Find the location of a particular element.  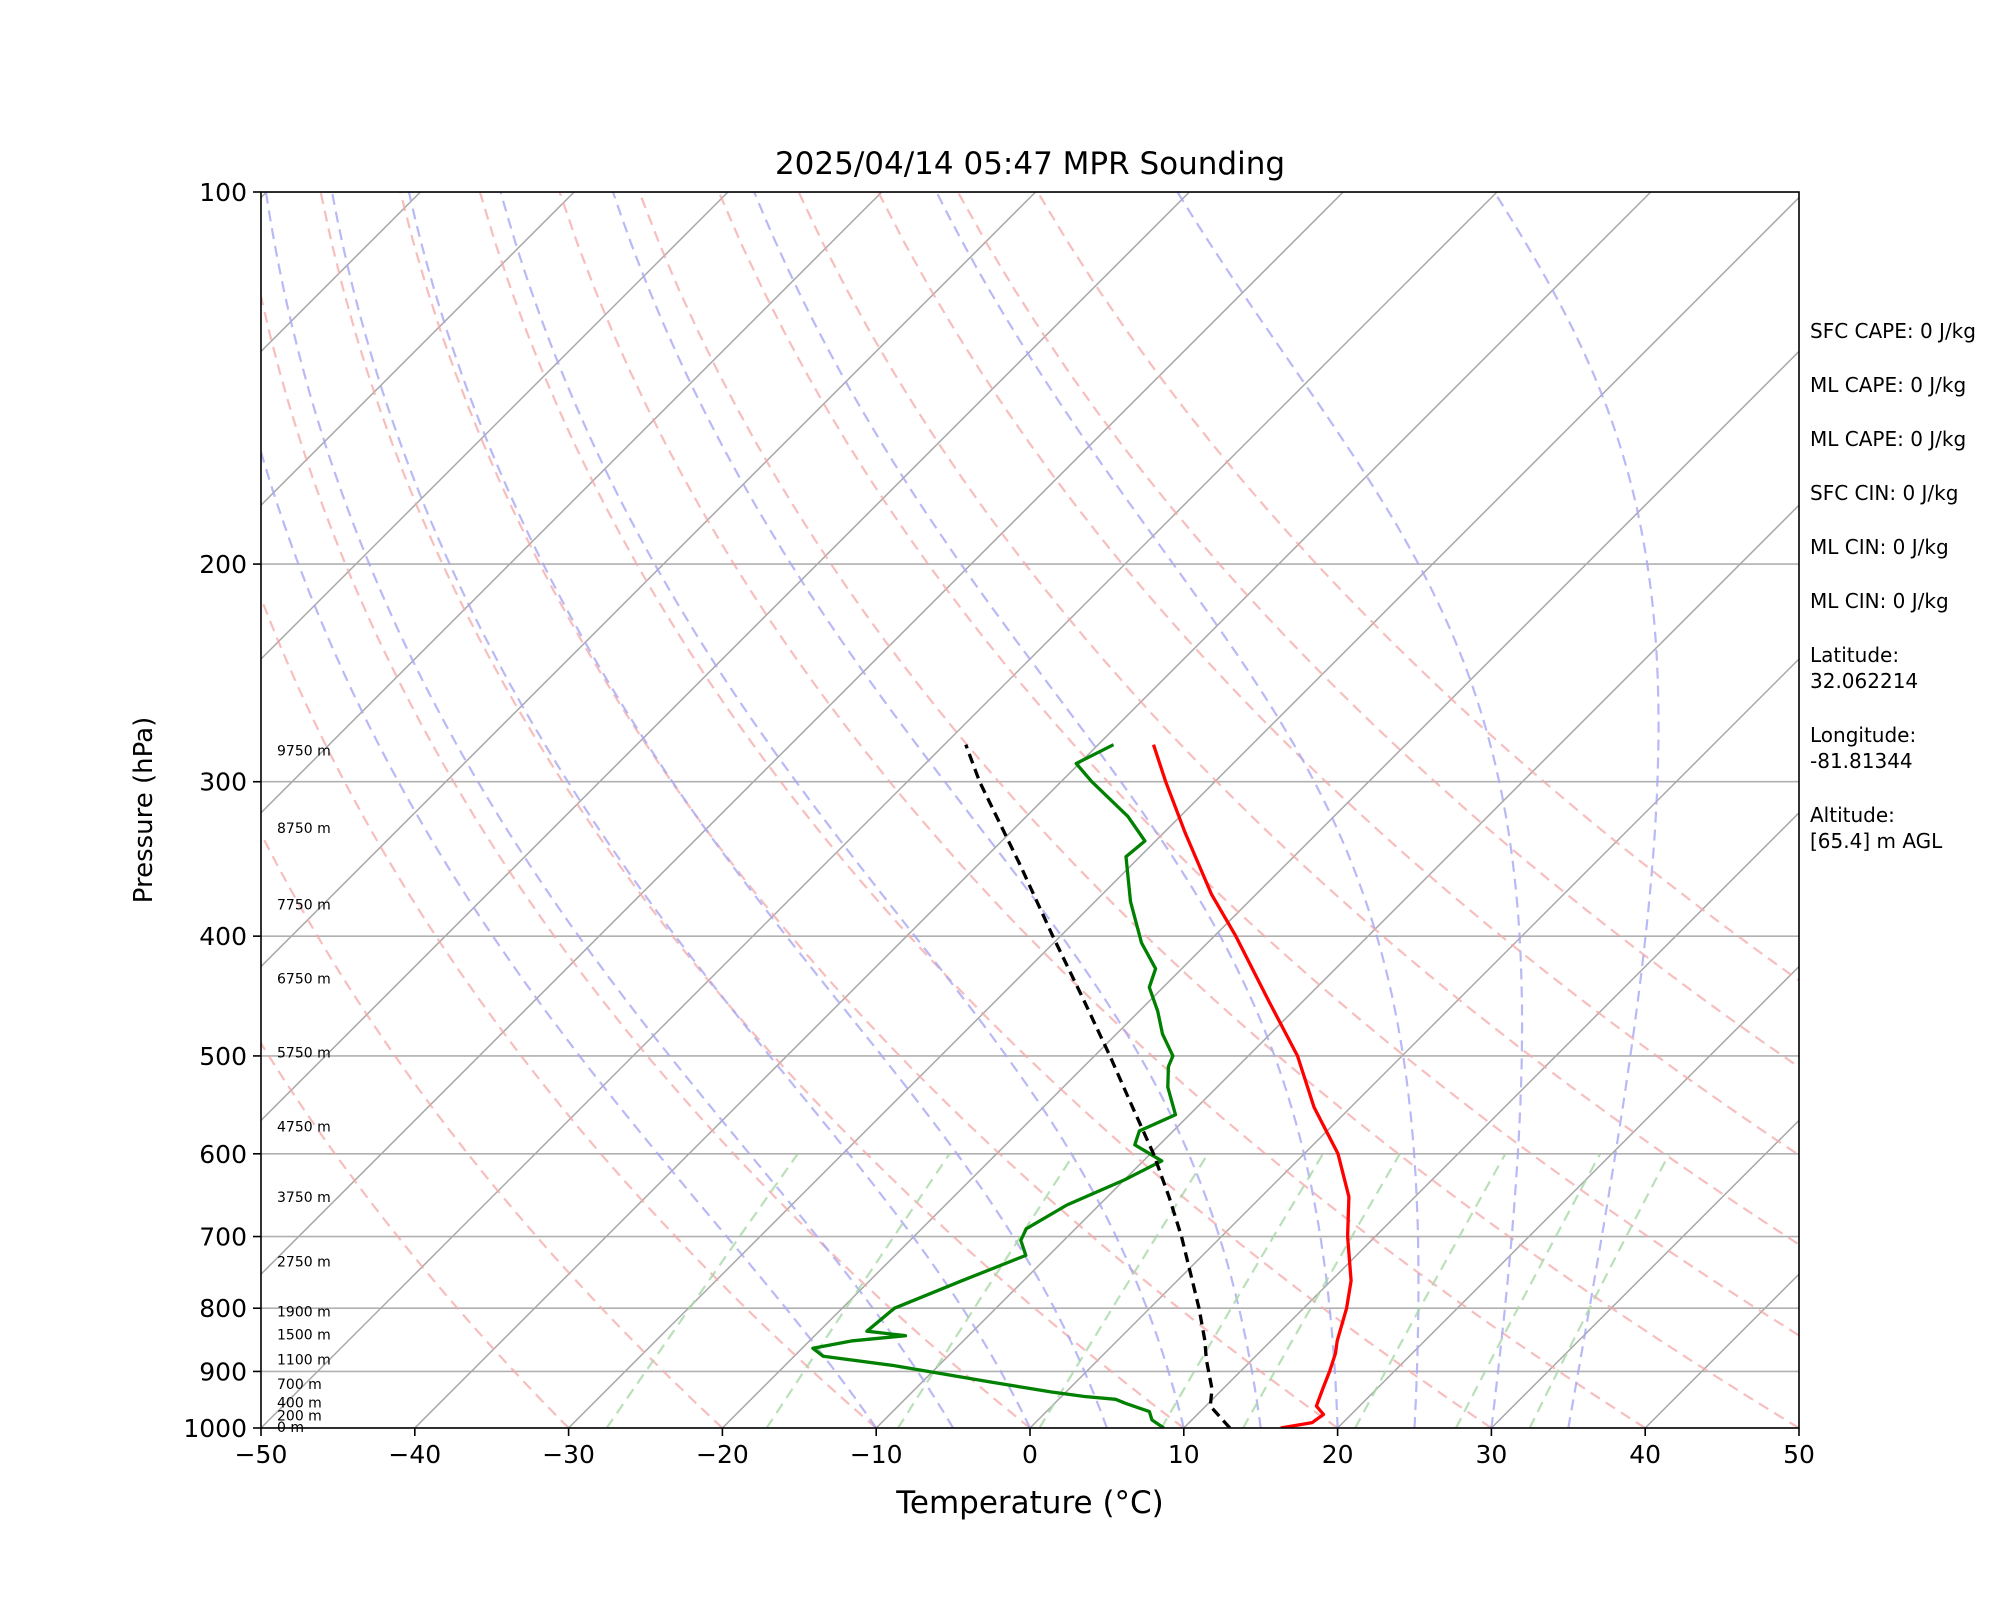

x-tick-label: 50 is located at coordinates (1799, 1454).